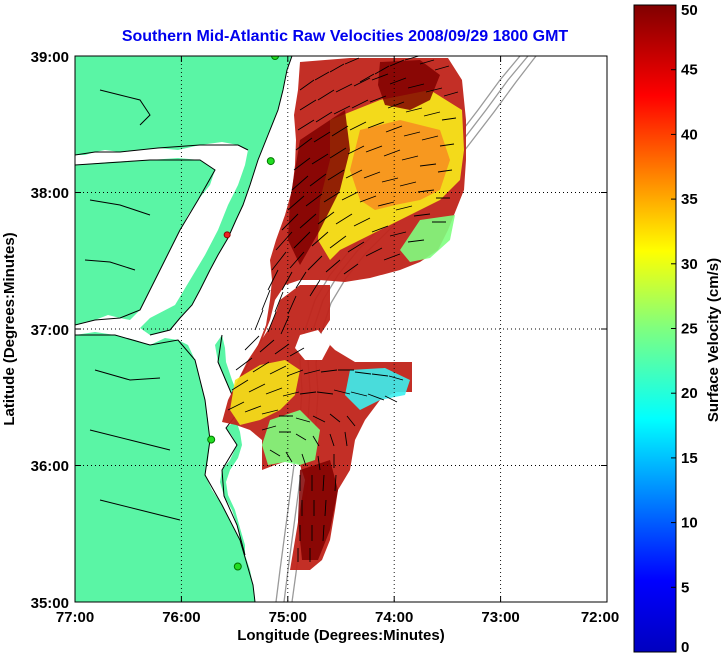 The width and height of the screenshot is (724, 659). Describe the element at coordinates (689, 393) in the screenshot. I see `colorbar-tick-label: 20` at that location.